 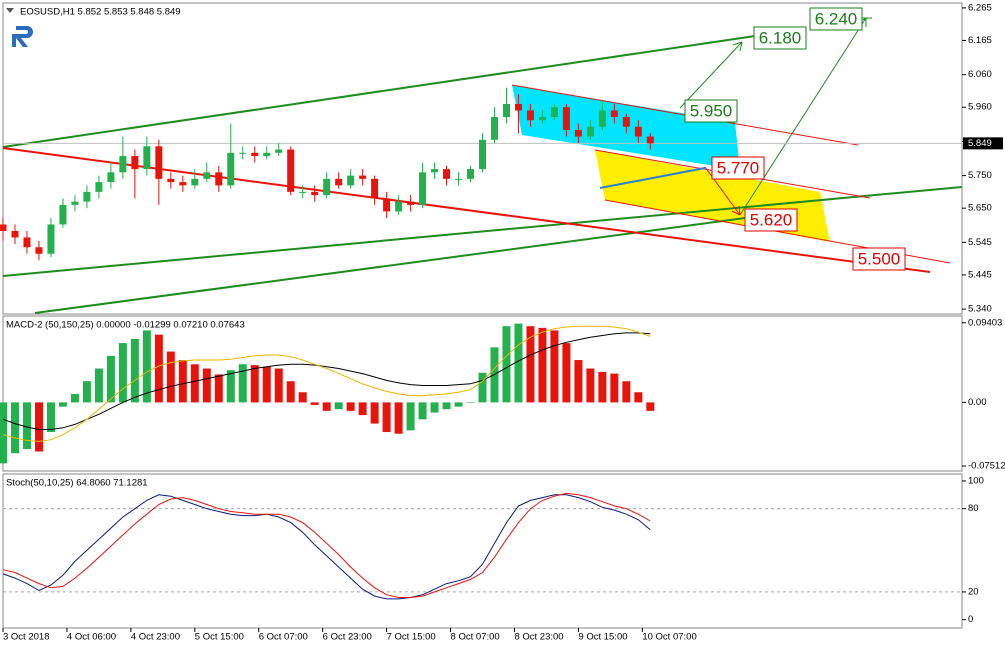 What do you see at coordinates (977, 402) in the screenshot?
I see `y-tick-label: 0.00` at bounding box center [977, 402].